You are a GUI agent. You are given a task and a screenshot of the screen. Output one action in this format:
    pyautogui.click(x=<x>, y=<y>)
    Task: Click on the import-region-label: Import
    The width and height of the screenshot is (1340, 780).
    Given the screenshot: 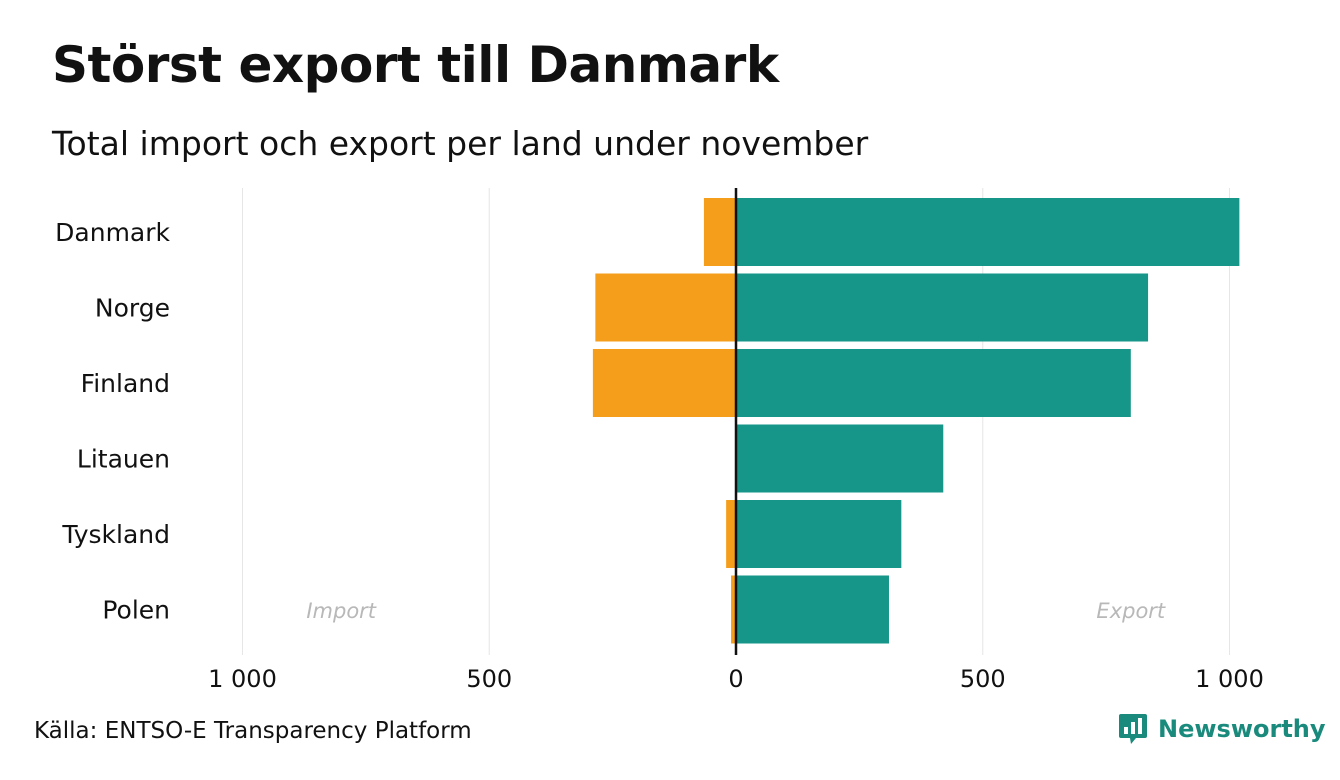 What is the action you would take?
    pyautogui.click(x=341, y=611)
    